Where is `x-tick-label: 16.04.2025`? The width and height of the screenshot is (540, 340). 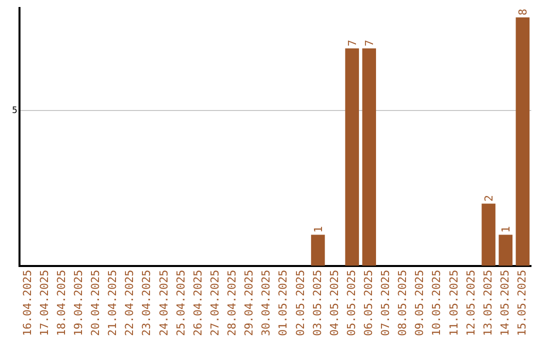
x-tick-label: 16.04.2025 is located at coordinates (27, 303).